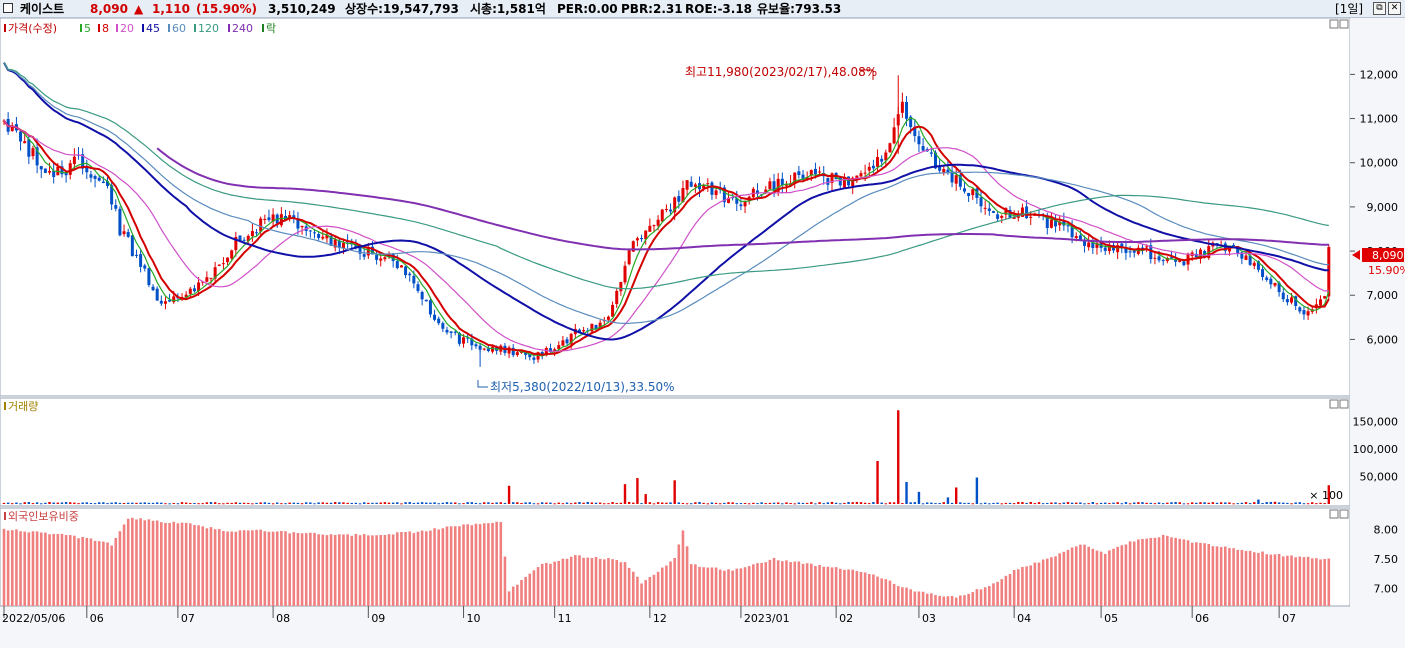 The width and height of the screenshot is (1405, 648). I want to click on restore-icon: ⧉, so click(1379, 8).